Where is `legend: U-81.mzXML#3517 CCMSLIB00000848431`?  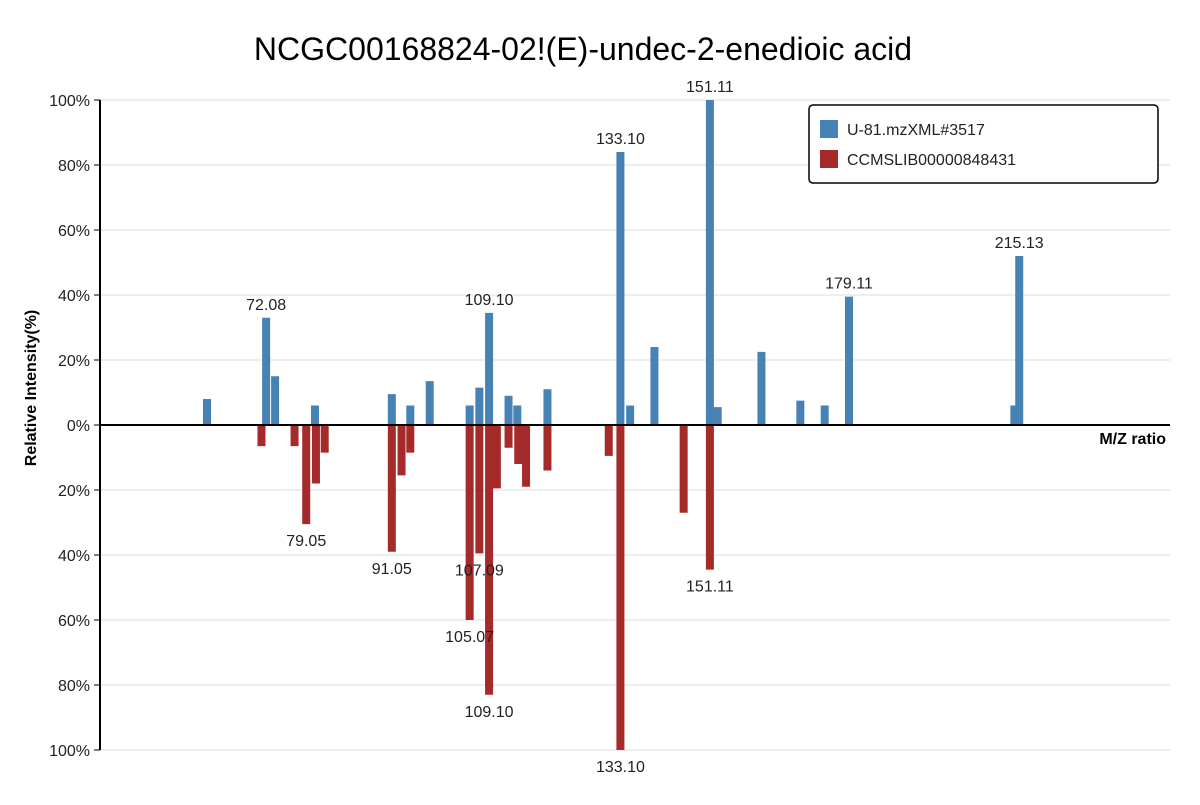
legend: U-81.mzXML#3517 CCMSLIB00000848431 is located at coordinates (983, 144).